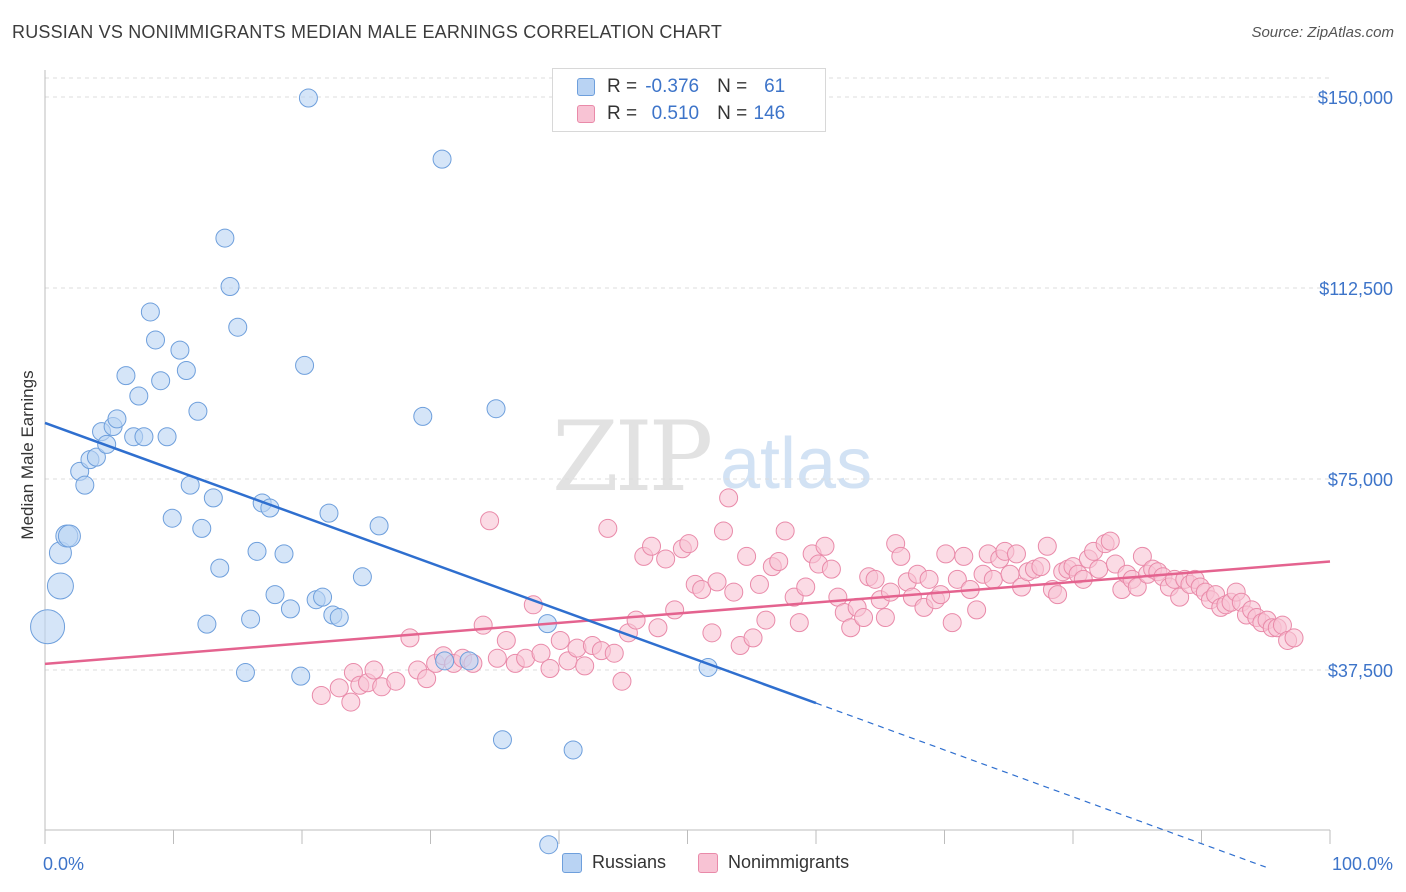 Image resolution: width=1406 pixels, height=892 pixels. What do you see at coordinates (586, 114) in the screenshot?
I see `nonimmigrants-swatch` at bounding box center [586, 114].